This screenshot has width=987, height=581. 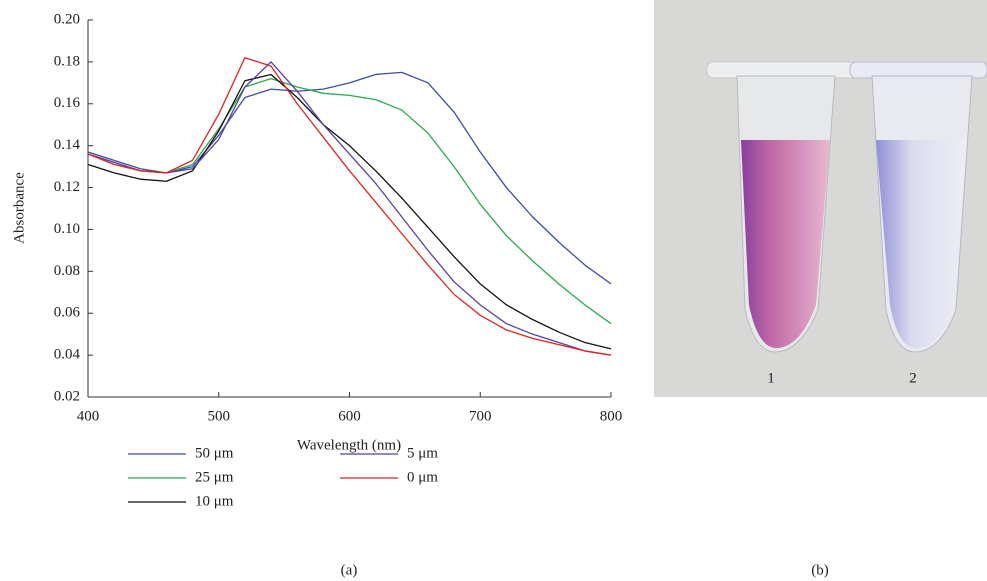 What do you see at coordinates (785, 244) in the screenshot?
I see `tube-1-liquid` at bounding box center [785, 244].